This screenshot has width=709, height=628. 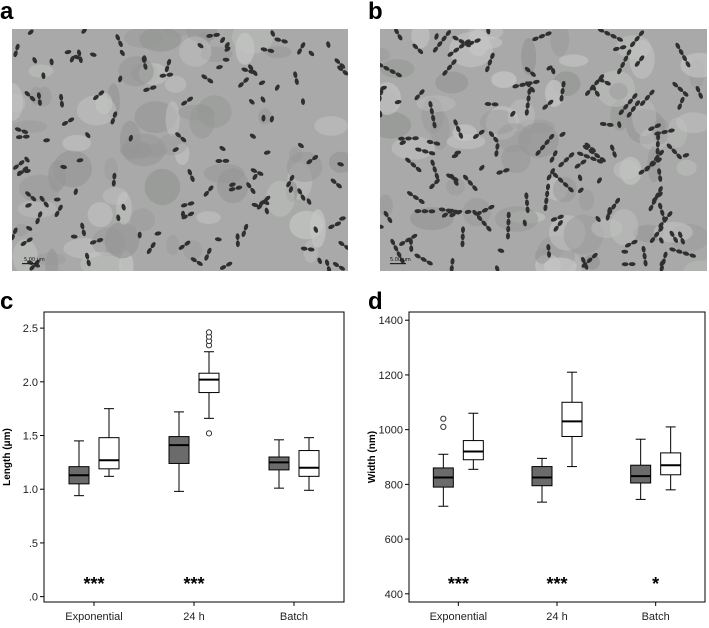 I want to click on y-tick-label: 600, so click(x=394, y=540).